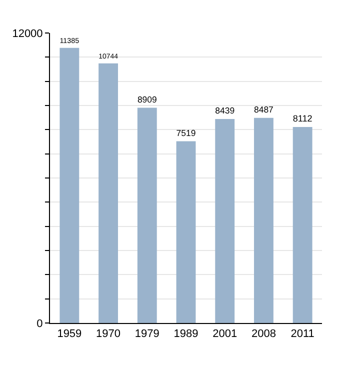 The image size is (350, 373). What do you see at coordinates (108, 334) in the screenshot?
I see `x-tick-label: 1970` at bounding box center [108, 334].